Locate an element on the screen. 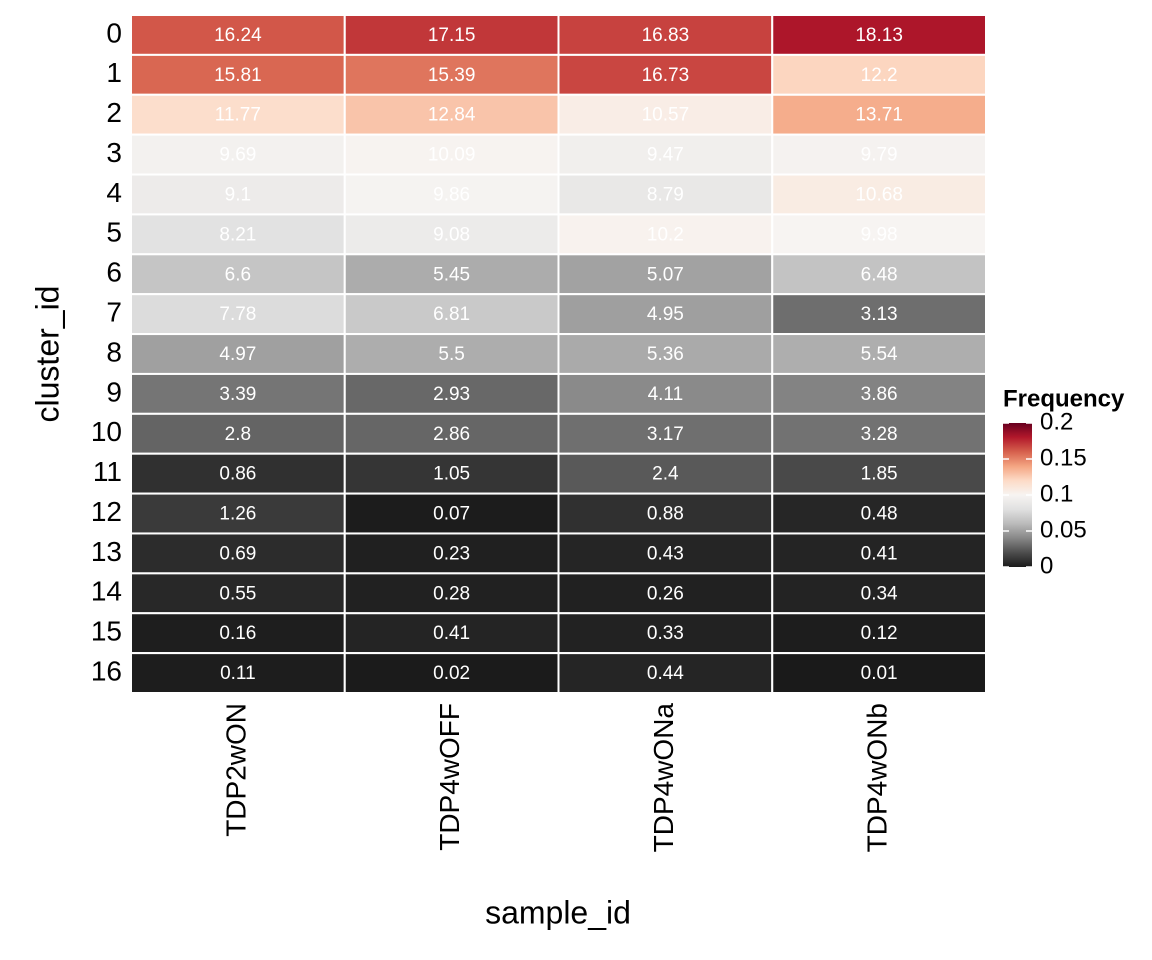  cell-label: 2.4 is located at coordinates (665, 474).